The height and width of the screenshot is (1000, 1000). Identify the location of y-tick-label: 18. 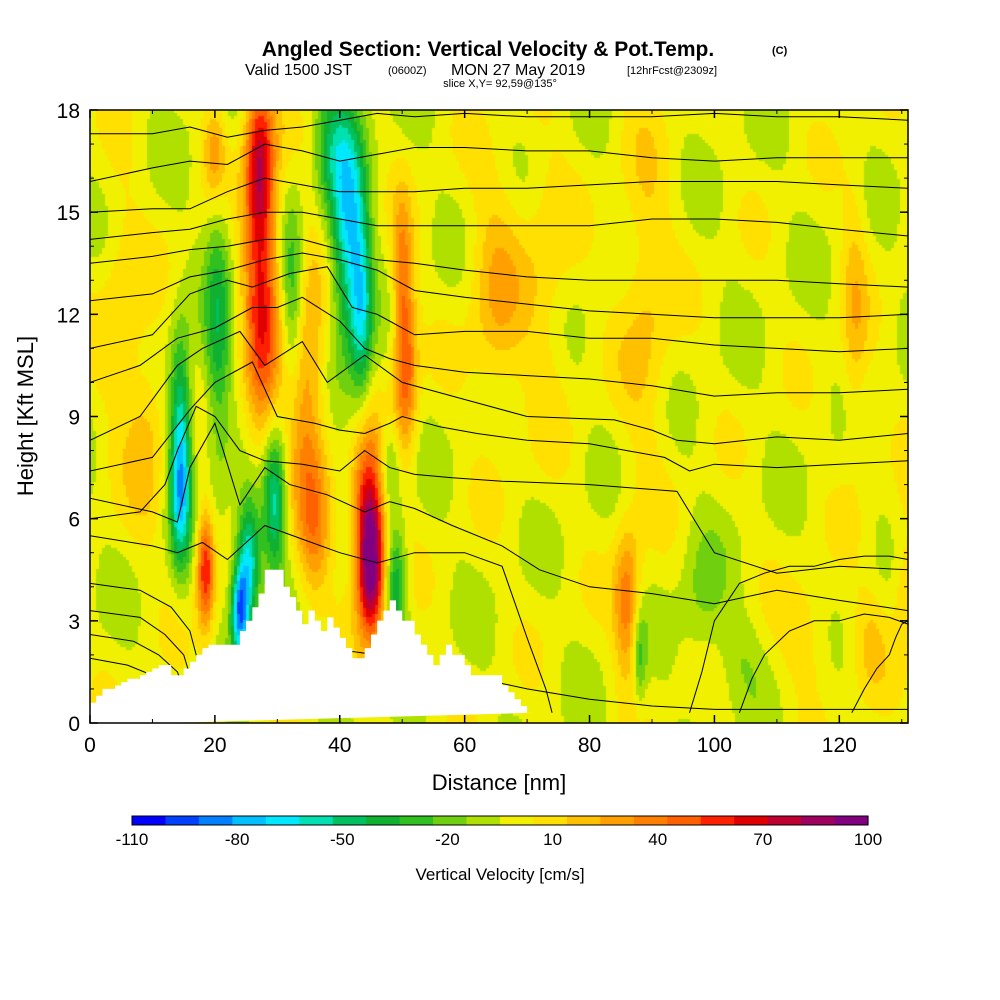
(68, 111).